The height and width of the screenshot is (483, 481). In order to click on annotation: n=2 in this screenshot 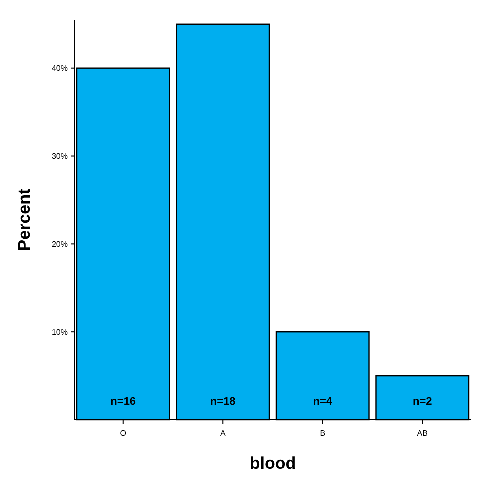, I will do `click(422, 402)`.